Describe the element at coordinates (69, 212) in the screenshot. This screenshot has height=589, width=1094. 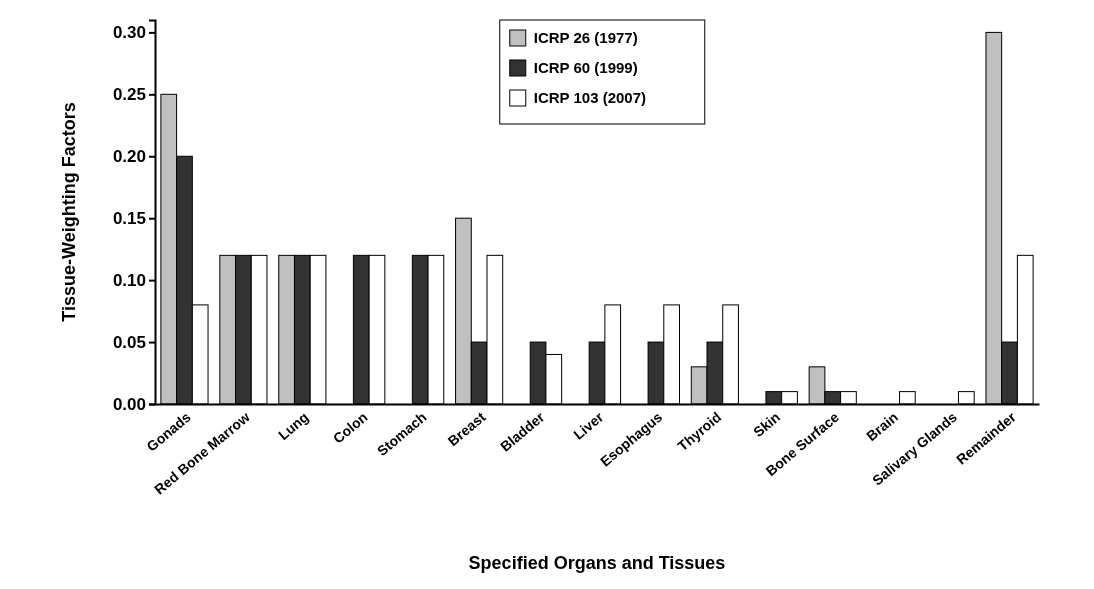
I see `y-axis-title: Tissue-Weighting Factors` at that location.